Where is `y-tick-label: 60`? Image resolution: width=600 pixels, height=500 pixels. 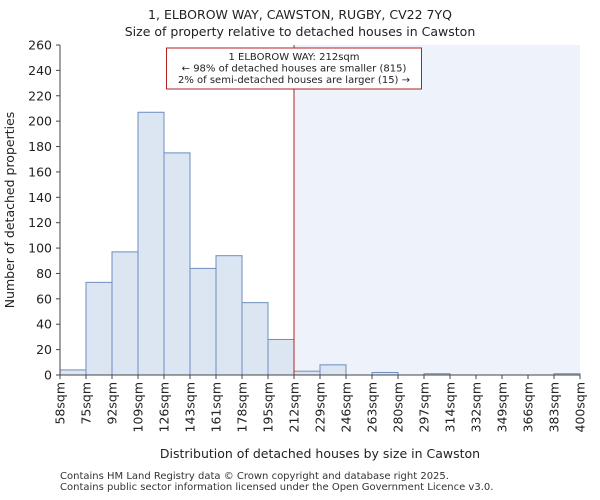 y-tick-label: 60 is located at coordinates (44, 298).